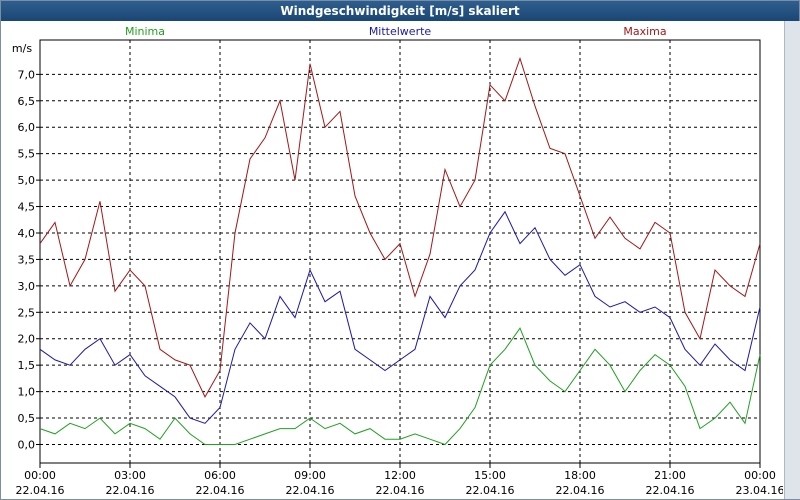 The width and height of the screenshot is (800, 500). Describe the element at coordinates (130, 475) in the screenshot. I see `x-tick-time-label: 03:00` at that location.